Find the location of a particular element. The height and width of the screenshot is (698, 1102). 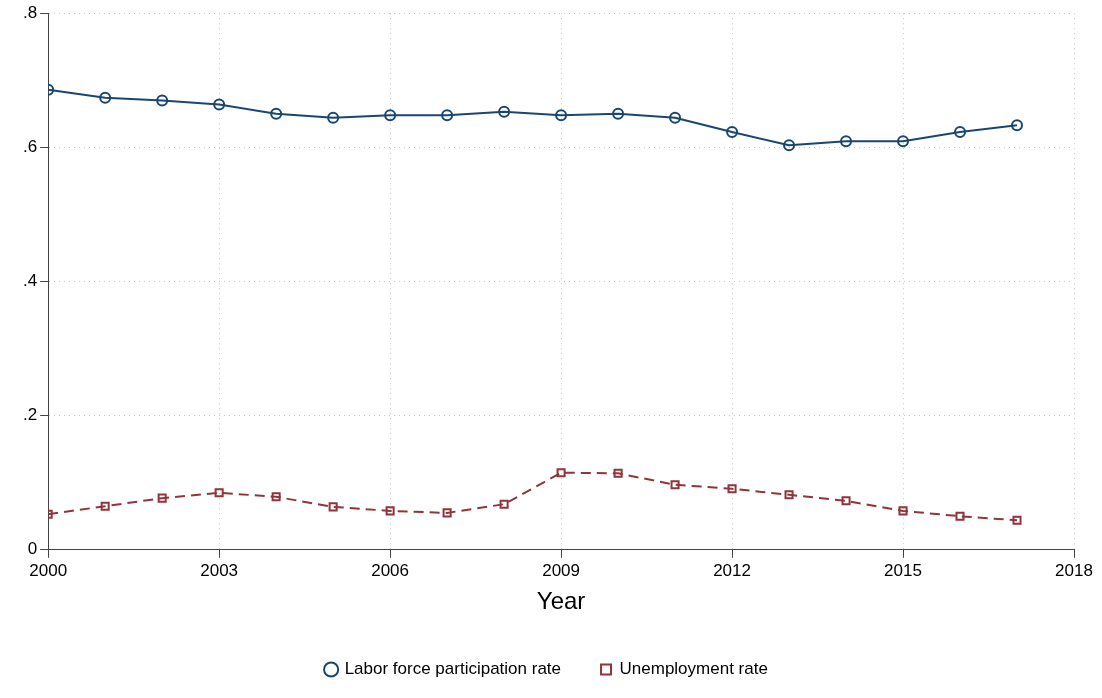

x-tick-label: 2018 is located at coordinates (1074, 570).